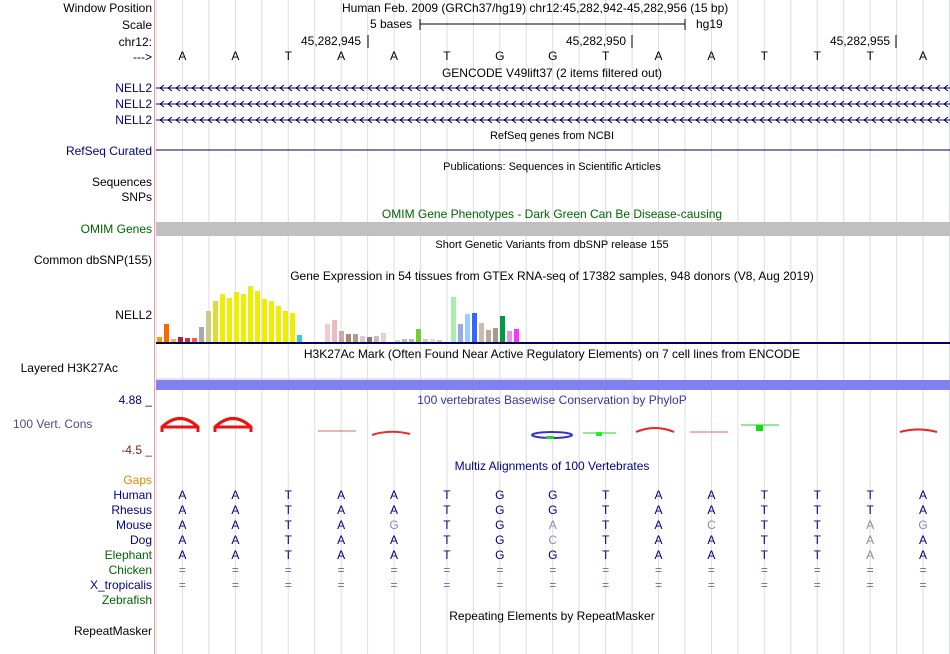  I want to click on multiz-species-label: Dog, so click(140, 540).